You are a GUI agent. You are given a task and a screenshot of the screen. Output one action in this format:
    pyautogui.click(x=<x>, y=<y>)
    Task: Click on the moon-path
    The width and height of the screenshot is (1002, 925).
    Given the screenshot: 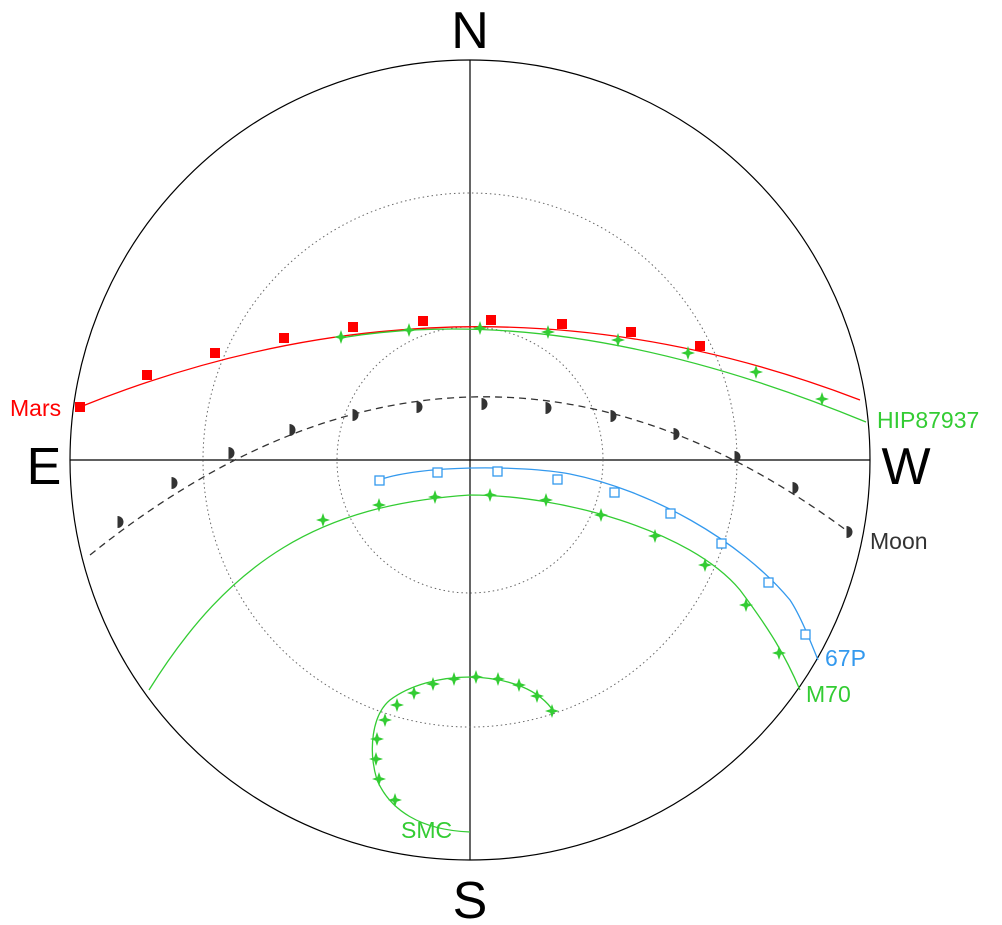 What is the action you would take?
    pyautogui.click(x=470, y=476)
    